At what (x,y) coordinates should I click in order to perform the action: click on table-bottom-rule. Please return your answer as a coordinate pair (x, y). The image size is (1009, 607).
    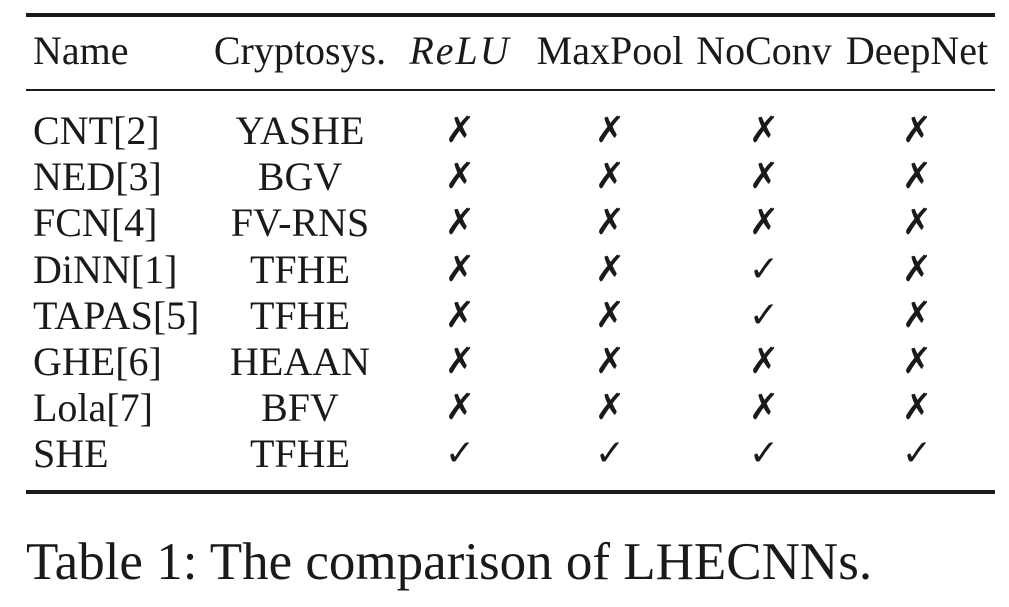
    Looking at the image, I should click on (510, 492).